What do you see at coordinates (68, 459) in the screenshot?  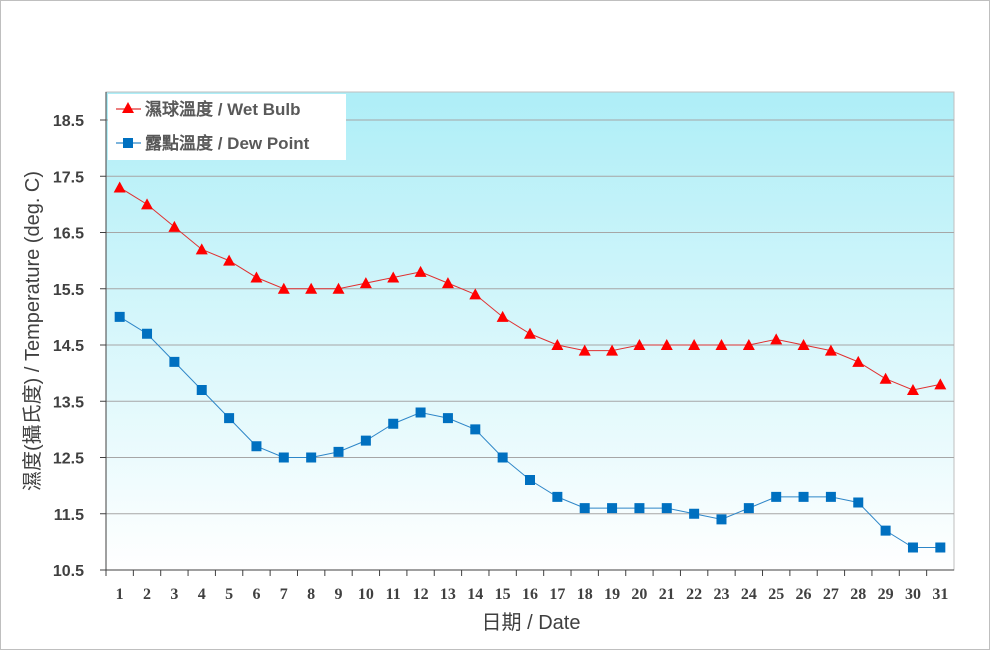 I see `y-tick-label: 12.5` at bounding box center [68, 459].